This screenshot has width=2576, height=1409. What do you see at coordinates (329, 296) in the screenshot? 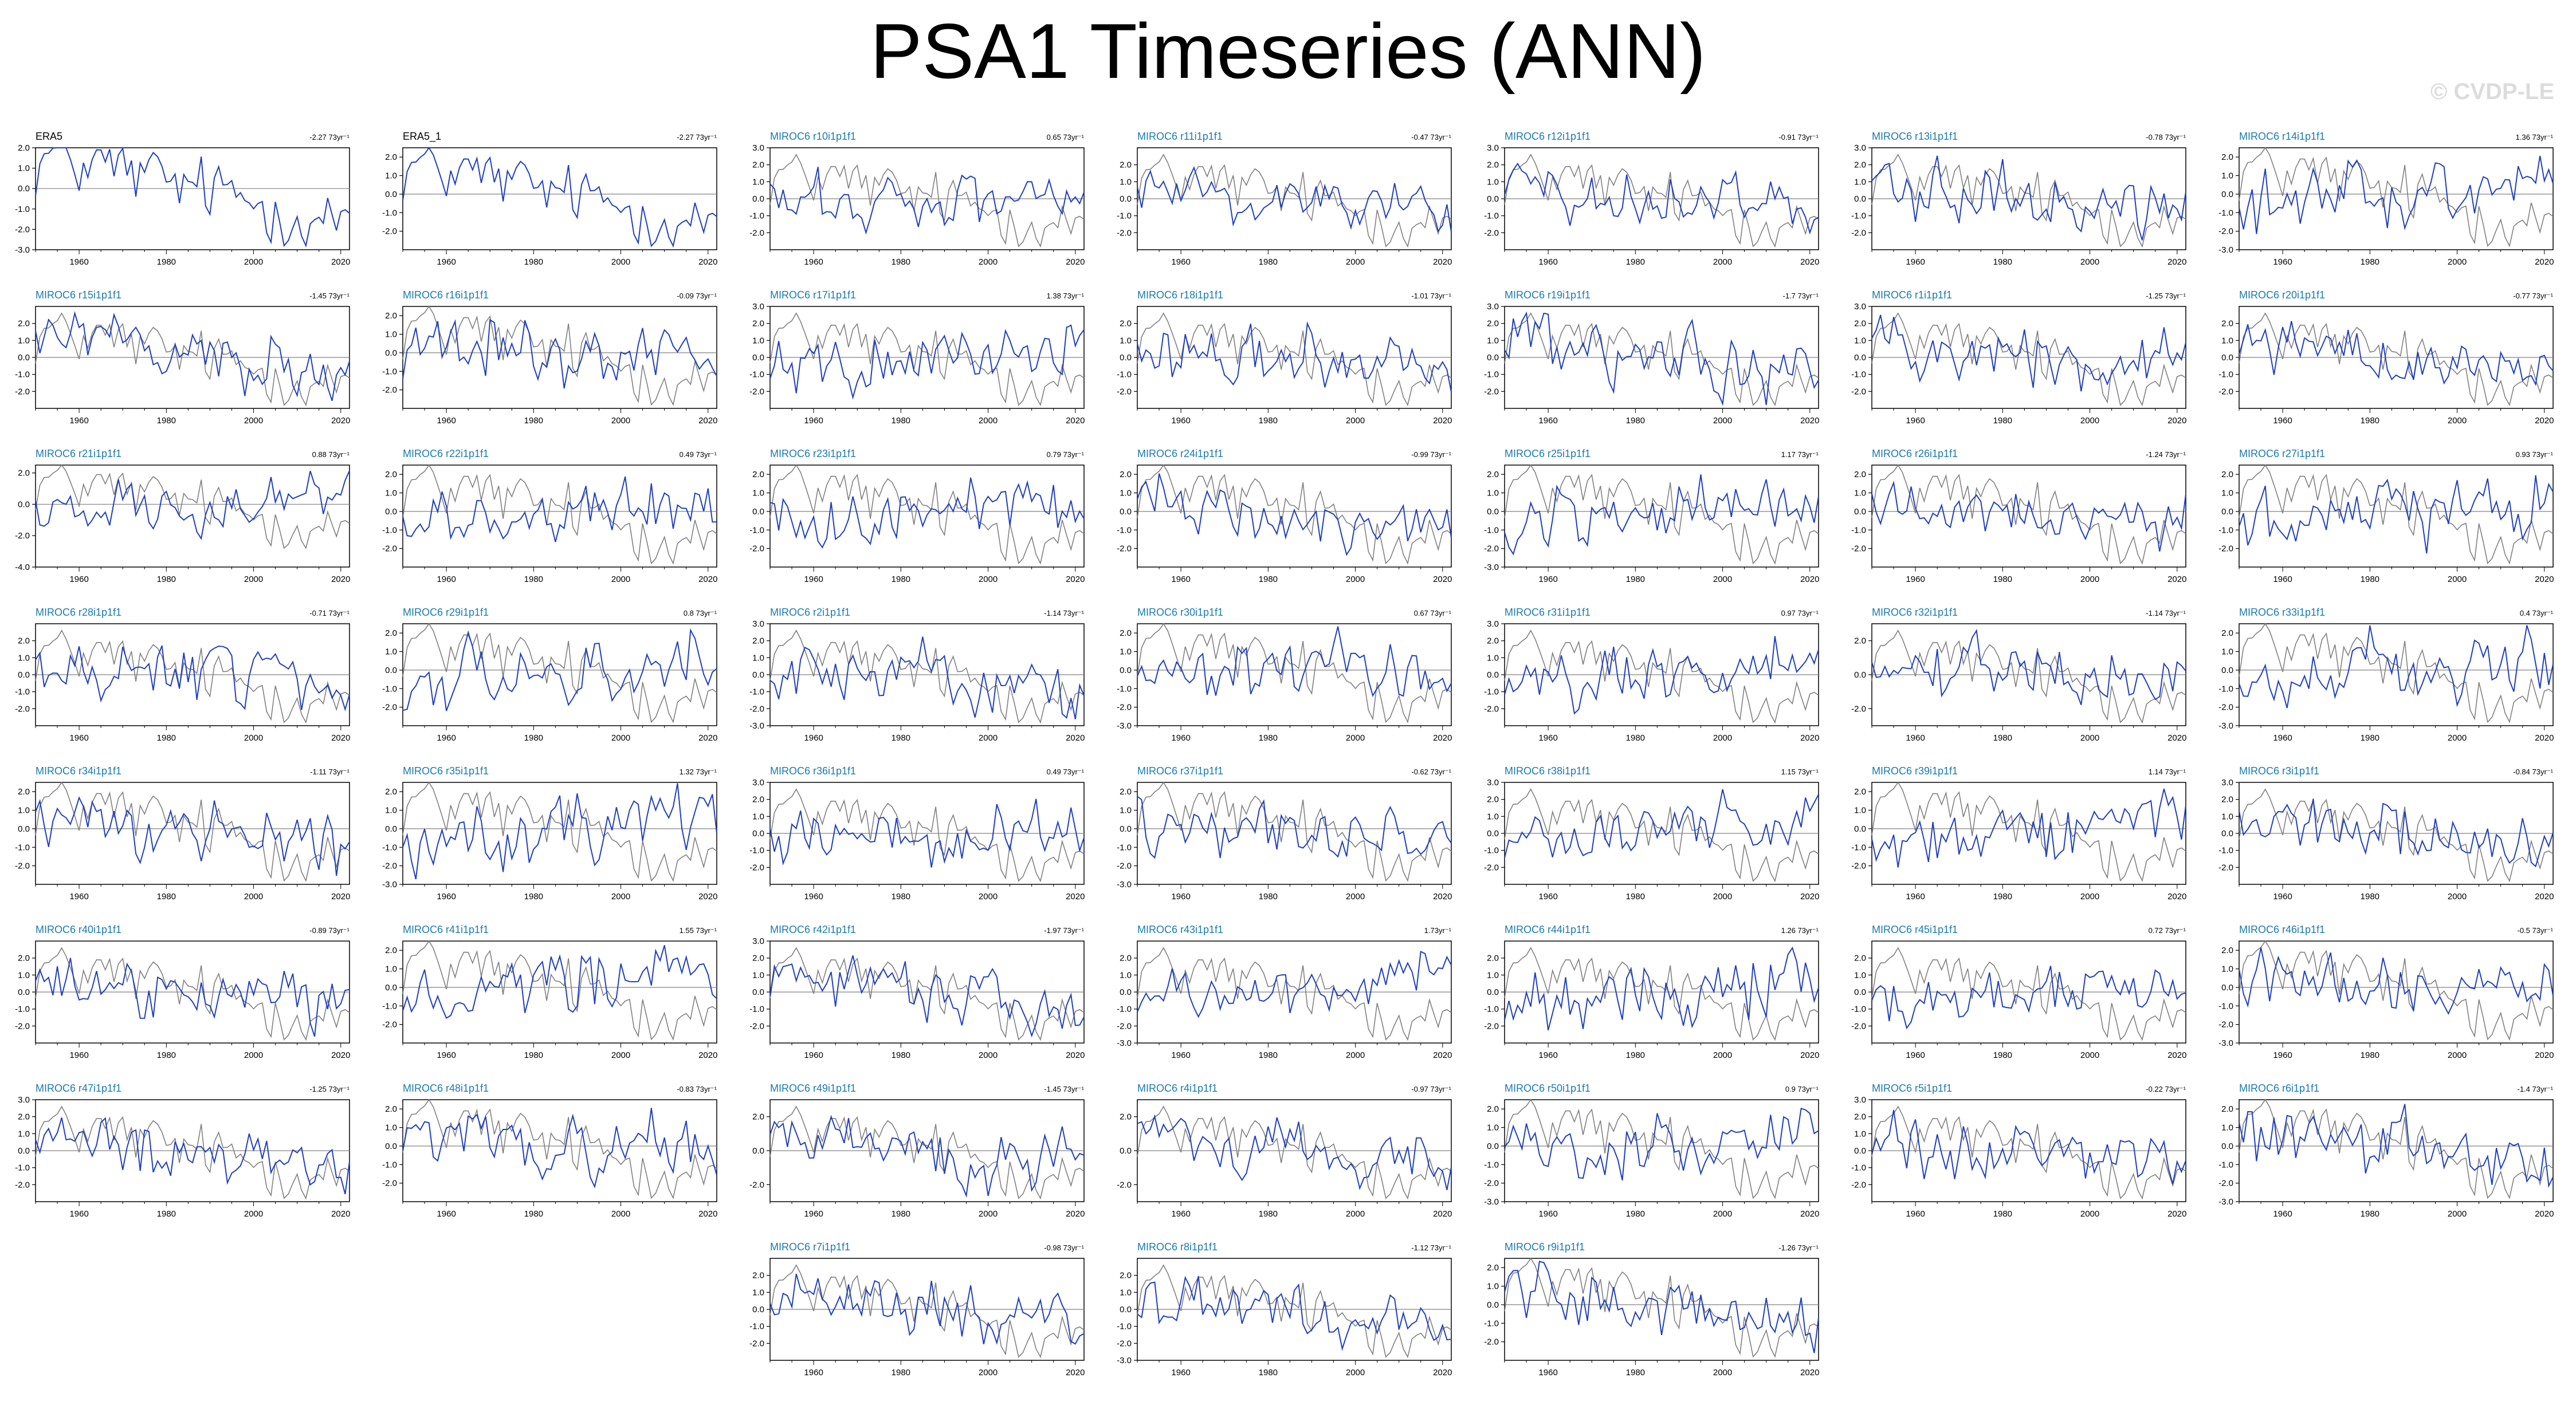
I see `panel-trend: -1.45 73yr⁻¹` at bounding box center [329, 296].